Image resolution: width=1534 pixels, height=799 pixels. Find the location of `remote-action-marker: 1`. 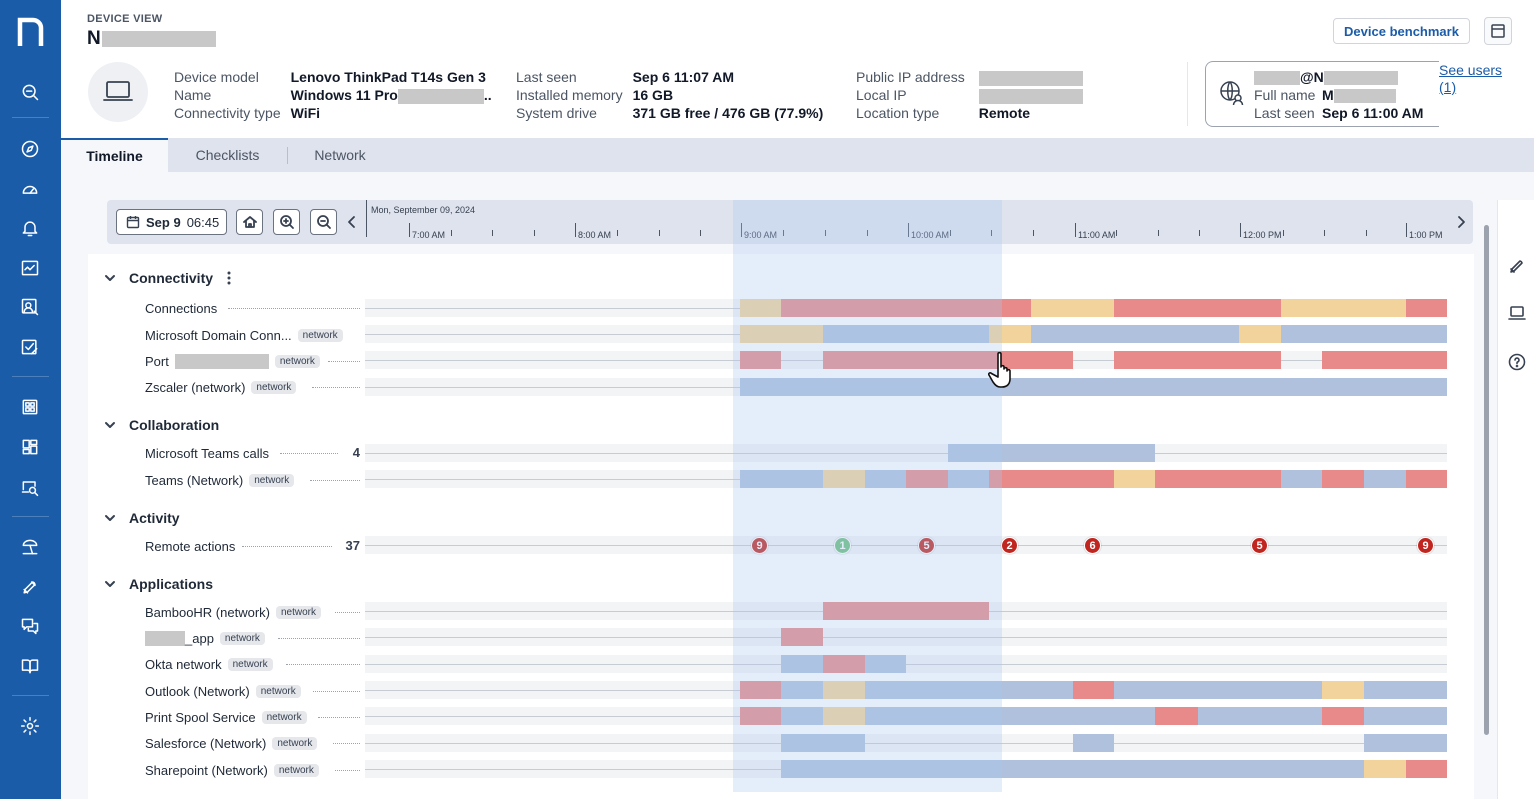

remote-action-marker: 1 is located at coordinates (842, 545).